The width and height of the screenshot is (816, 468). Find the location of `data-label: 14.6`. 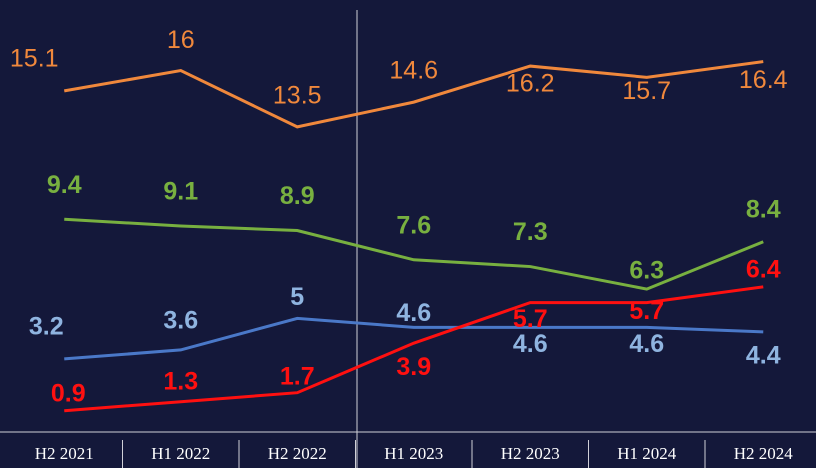

data-label: 14.6 is located at coordinates (413, 71).